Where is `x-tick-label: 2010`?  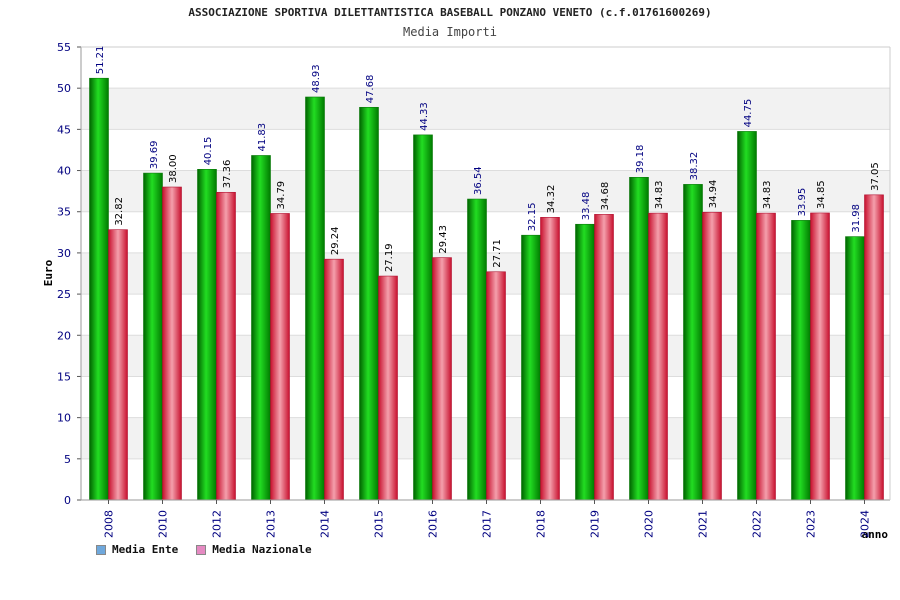 x-tick-label: 2010 is located at coordinates (163, 524).